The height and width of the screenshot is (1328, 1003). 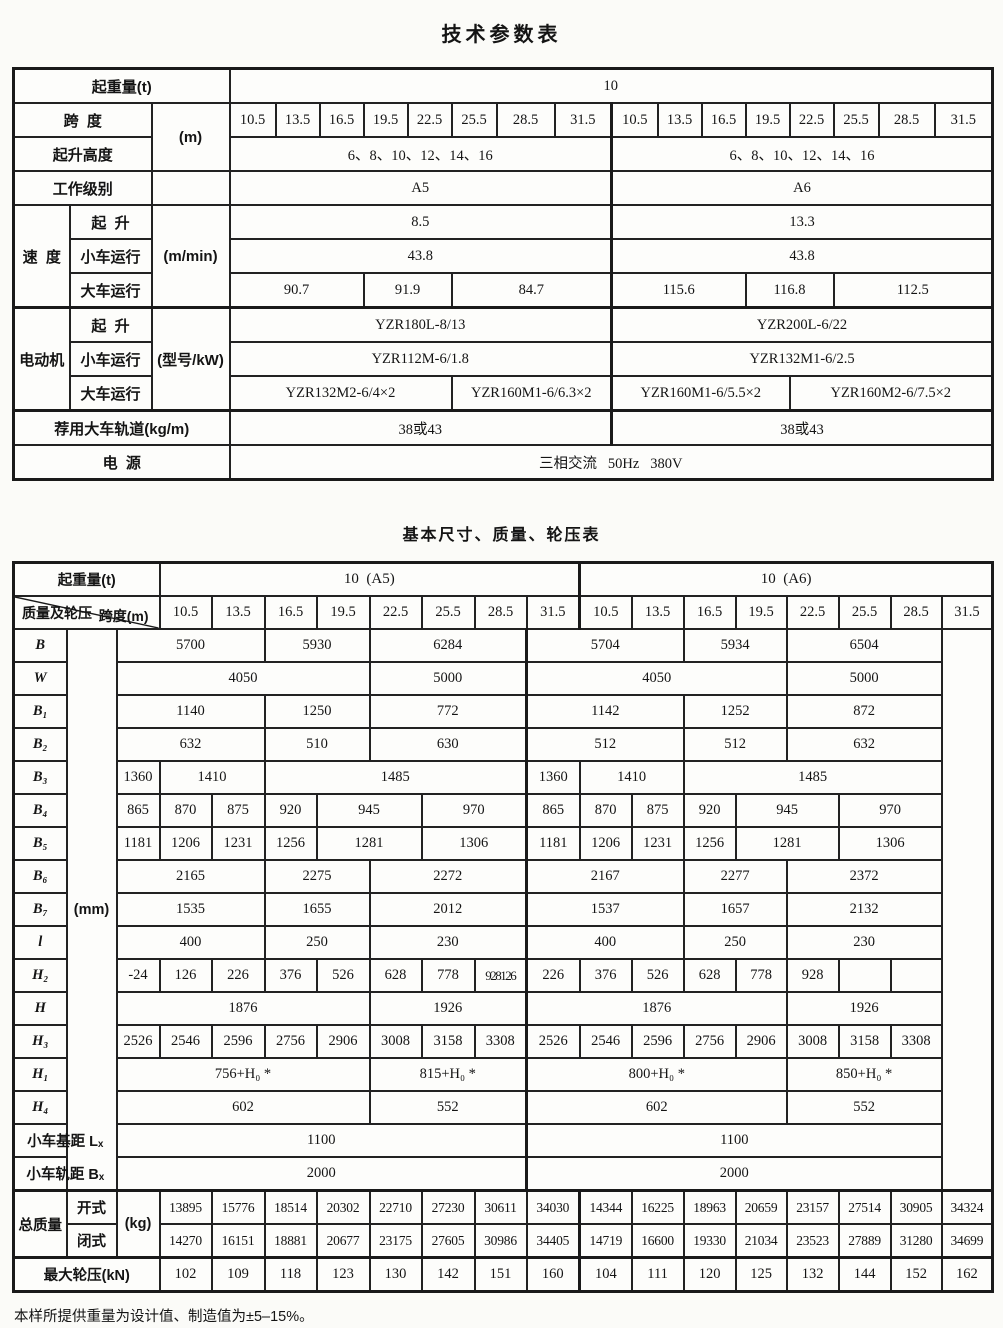 I want to click on row-label-cell: H₁, so click(x=40, y=1074).